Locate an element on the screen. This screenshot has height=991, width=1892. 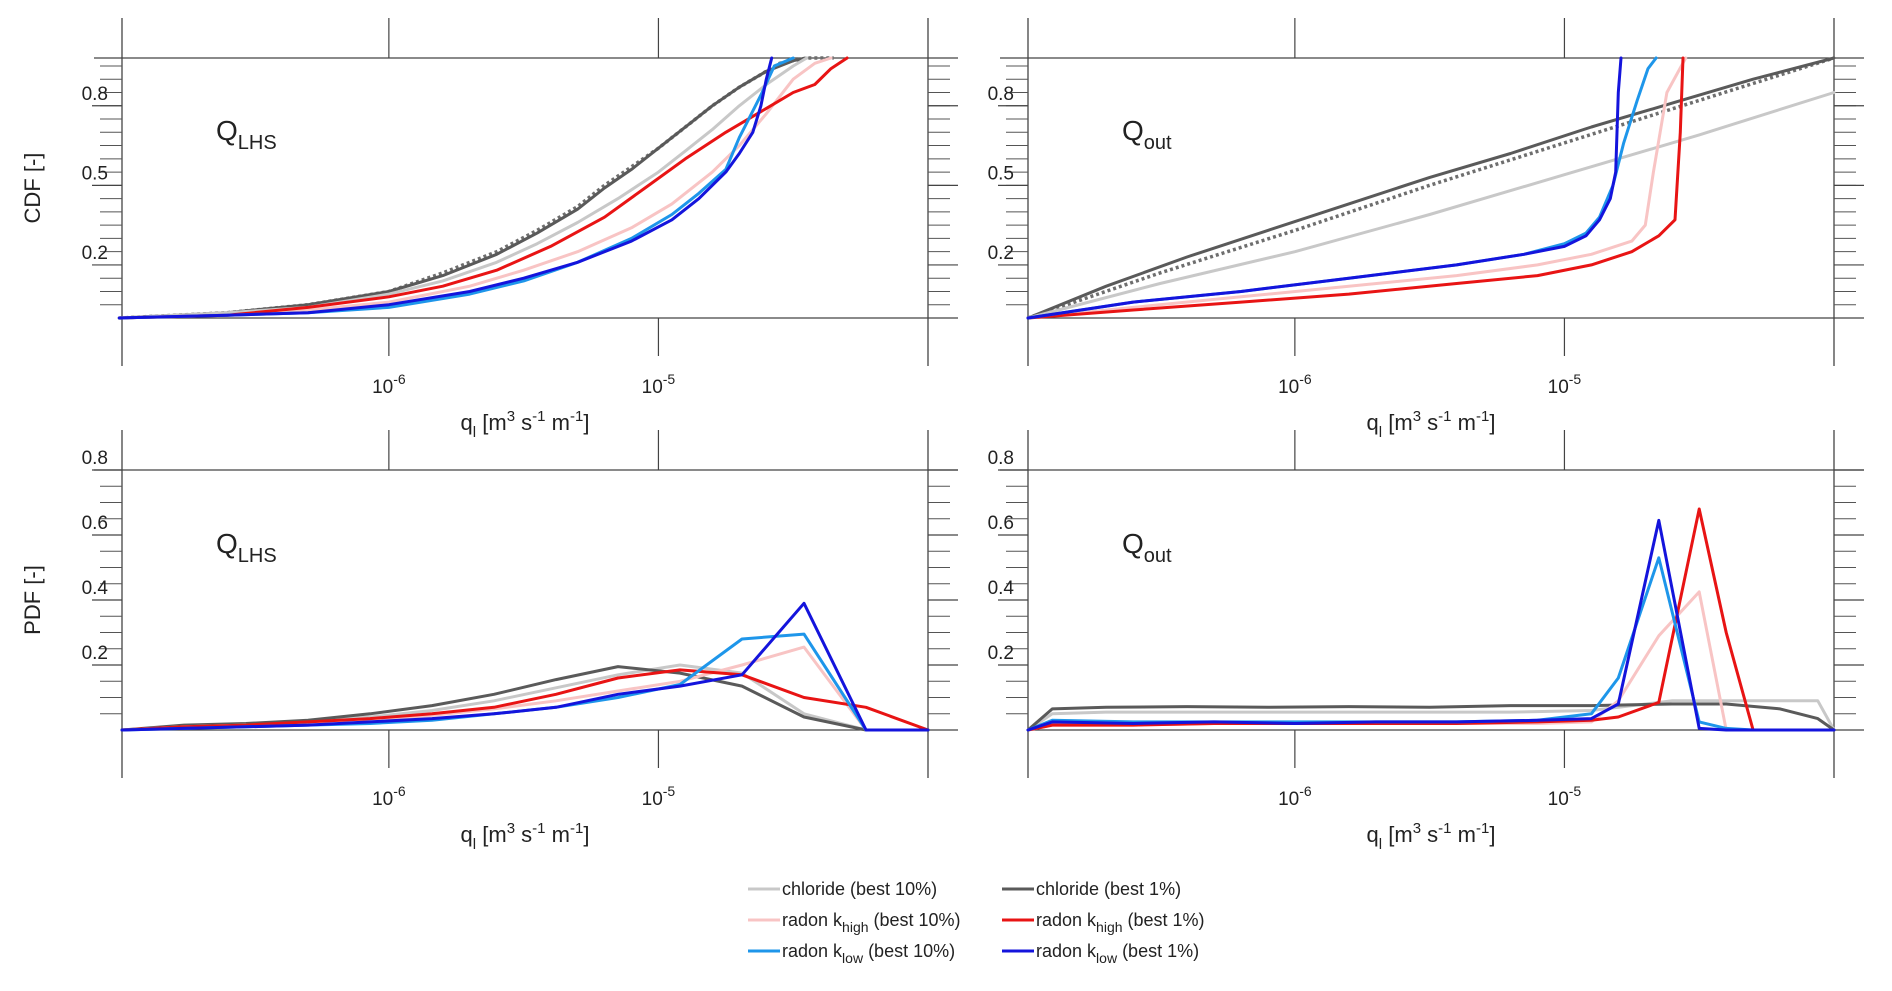
legend-label: chloride (best 1%) is located at coordinates (1108, 889).